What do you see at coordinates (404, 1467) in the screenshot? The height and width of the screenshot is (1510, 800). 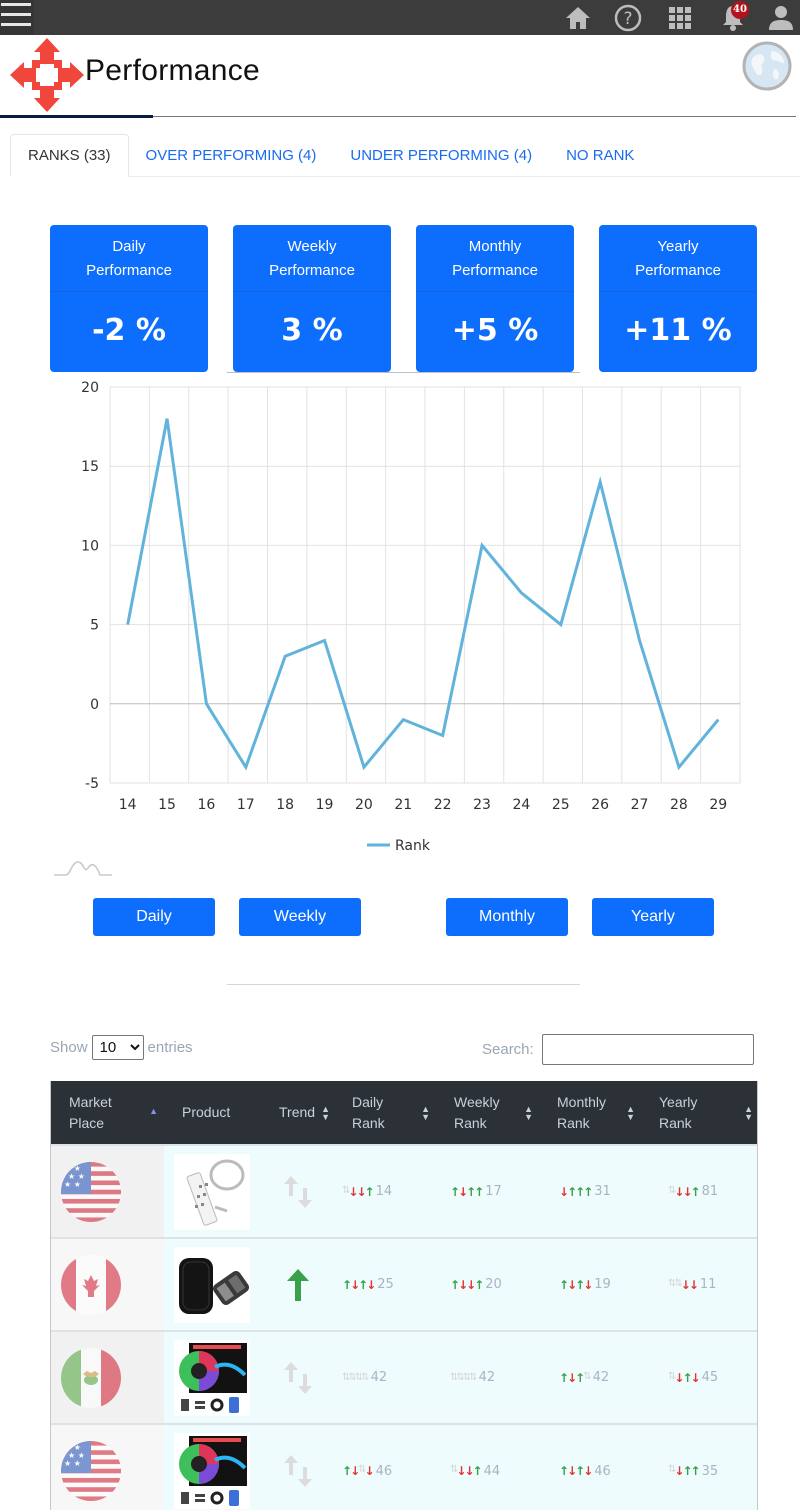 I see `table-row: ★ ★ ★ ★ ★ ★ ↑ ↓ ⇅ ↓ 46 ⇅ ↓ ↓ ↑ 44 ↑ ↓ ↑ ↓ 46 ⇅ ↓ ↑ ↑ 35` at bounding box center [404, 1467].